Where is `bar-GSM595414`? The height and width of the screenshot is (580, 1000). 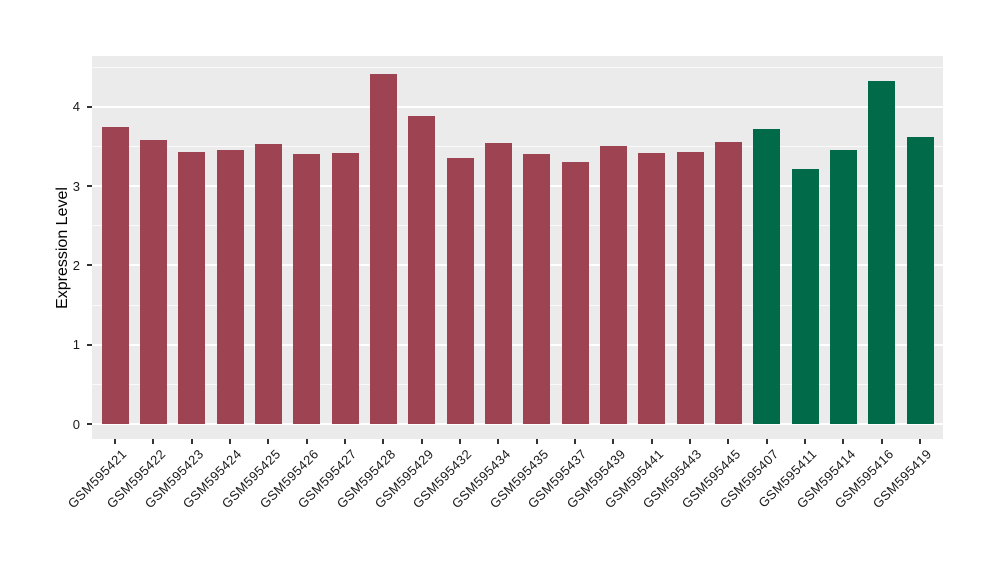
bar-GSM595414 is located at coordinates (843, 287).